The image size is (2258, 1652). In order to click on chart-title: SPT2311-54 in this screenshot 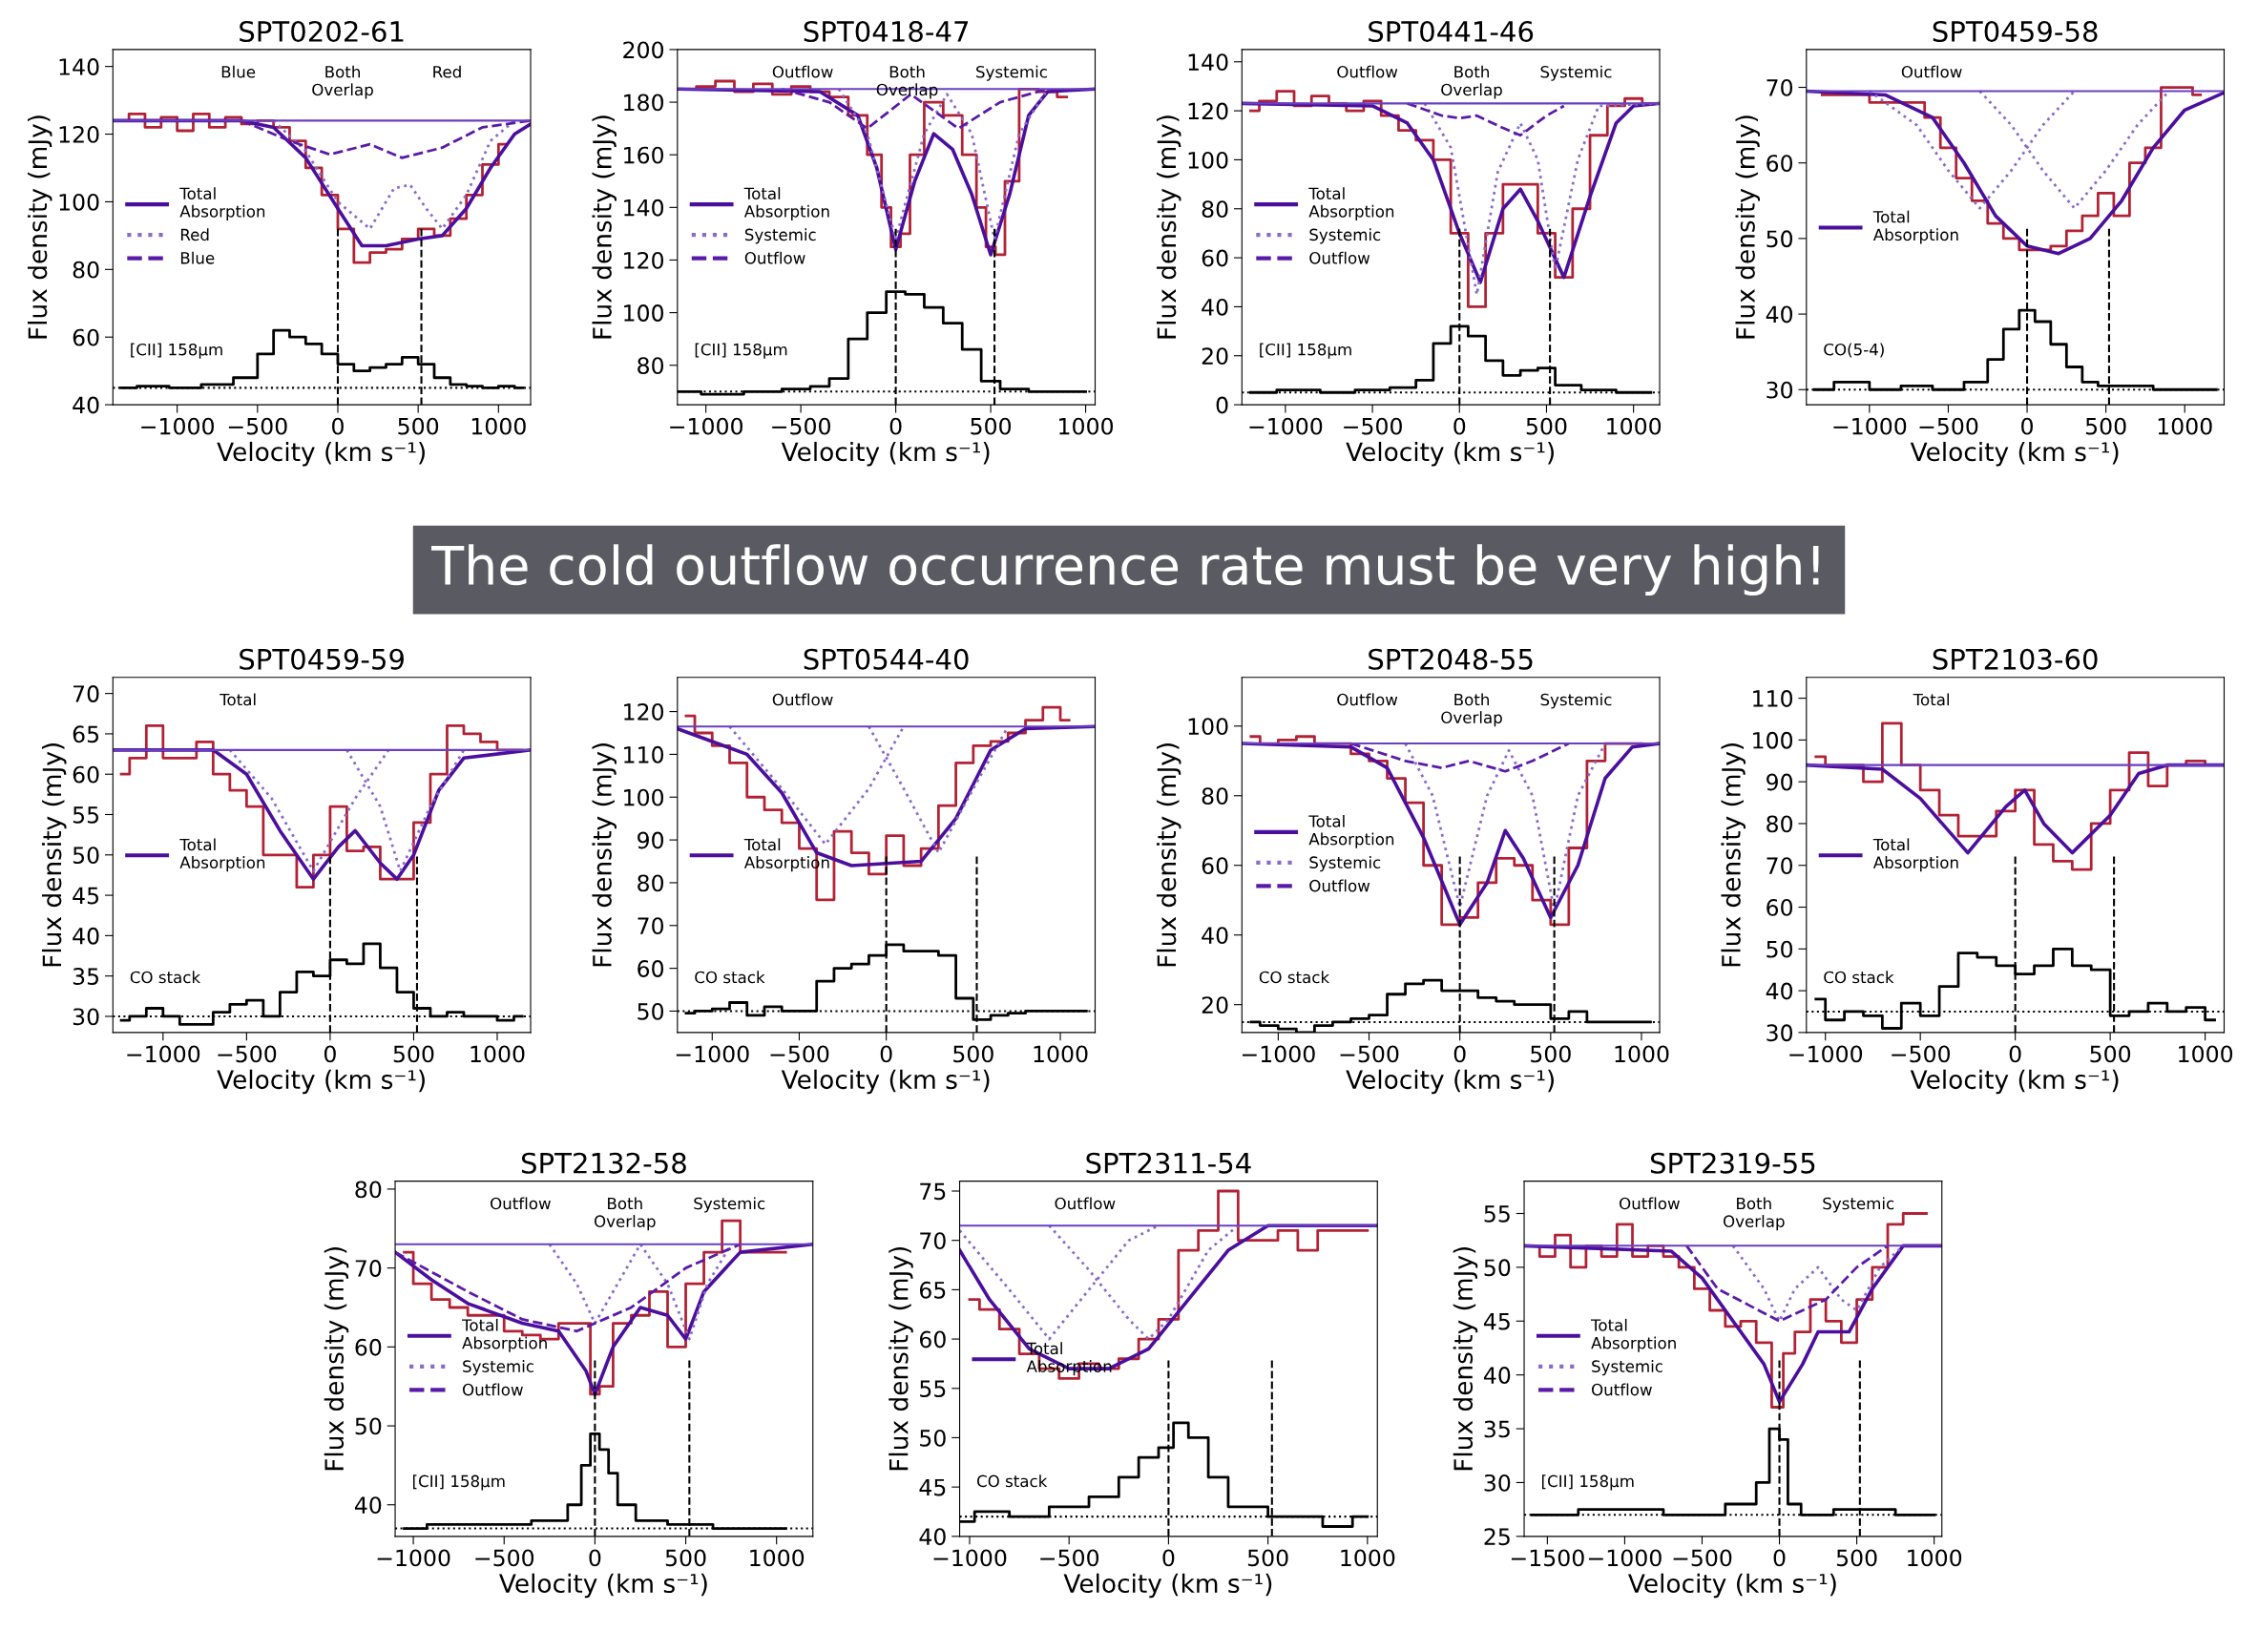, I will do `click(1168, 1163)`.